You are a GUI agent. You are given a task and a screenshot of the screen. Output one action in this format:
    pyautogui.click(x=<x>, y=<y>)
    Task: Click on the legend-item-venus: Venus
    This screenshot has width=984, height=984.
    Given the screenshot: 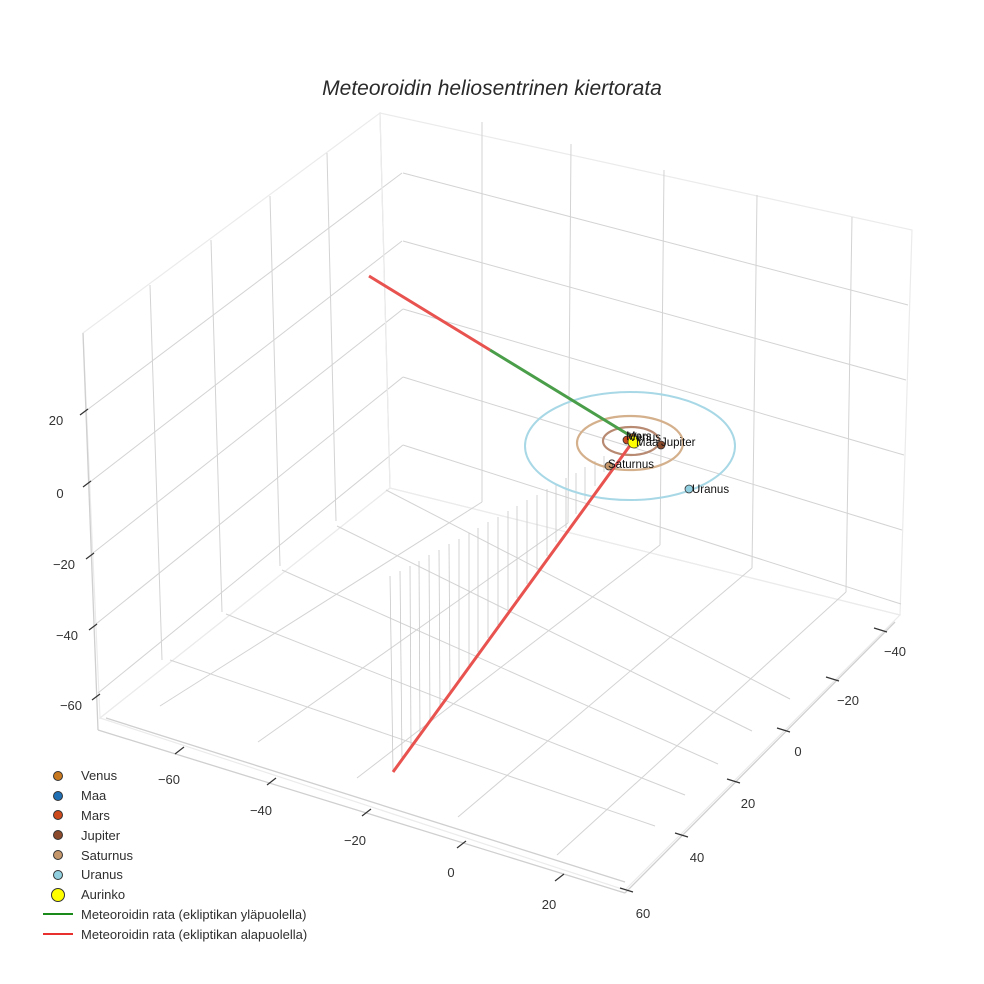 What is the action you would take?
    pyautogui.click(x=172, y=776)
    